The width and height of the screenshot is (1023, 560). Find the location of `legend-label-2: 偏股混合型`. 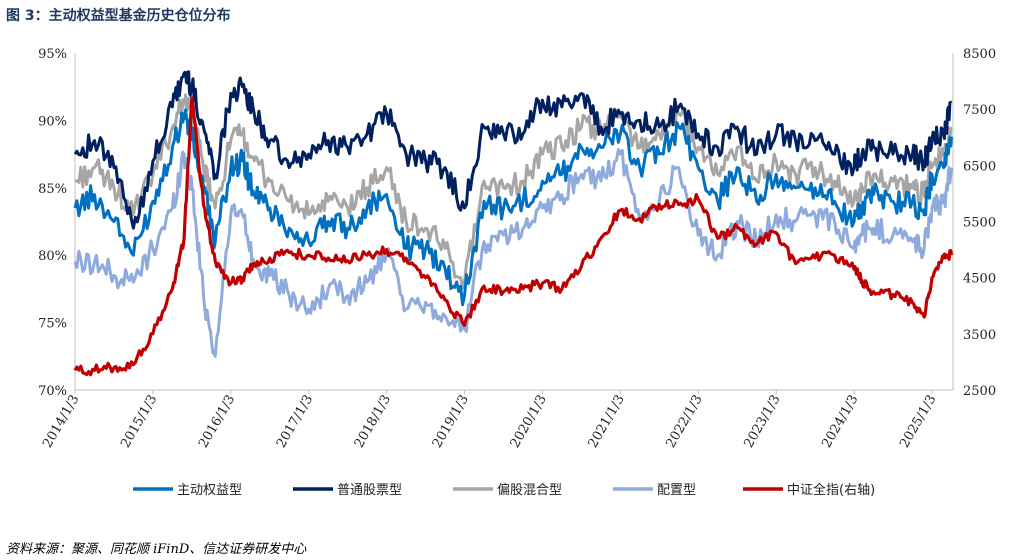

legend-label-2: 偏股混合型 is located at coordinates (529, 490).